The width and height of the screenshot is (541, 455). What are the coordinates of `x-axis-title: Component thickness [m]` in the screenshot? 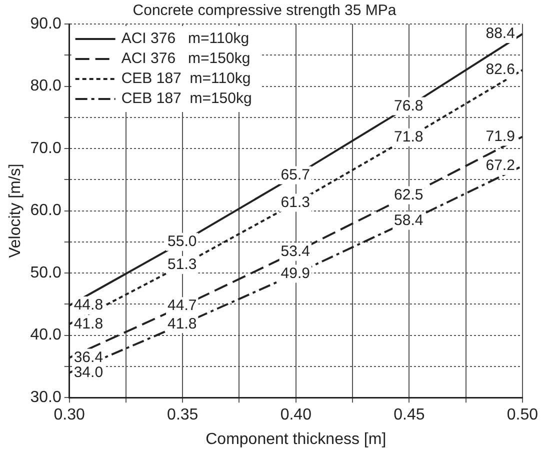 It's located at (296, 439).